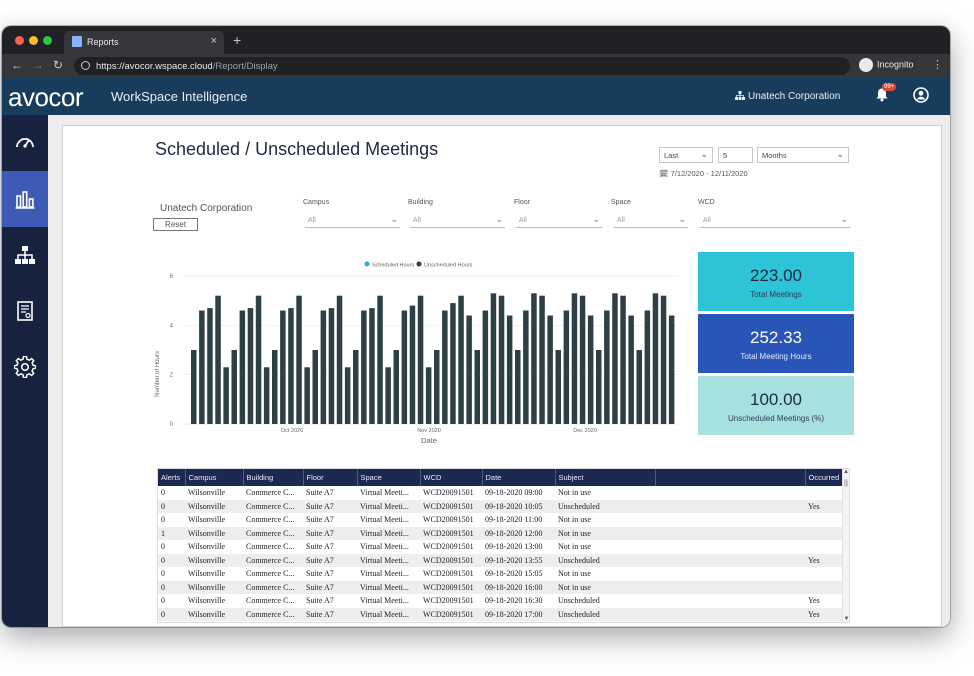 This screenshot has width=974, height=676. Describe the element at coordinates (19, 40) in the screenshot. I see `close-window-button` at that location.